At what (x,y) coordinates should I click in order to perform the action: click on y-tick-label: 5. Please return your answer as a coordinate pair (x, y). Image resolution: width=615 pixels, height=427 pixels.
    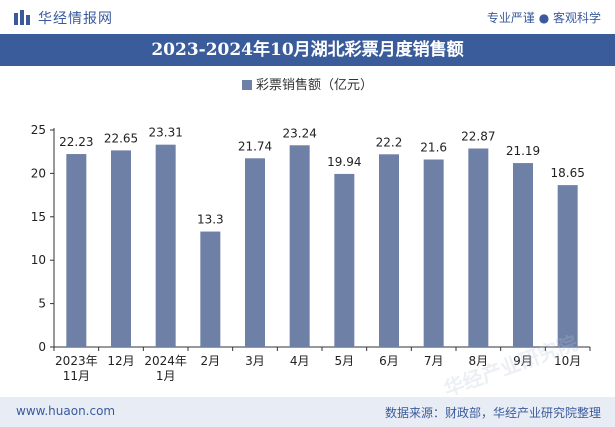
    Looking at the image, I should click on (42, 304).